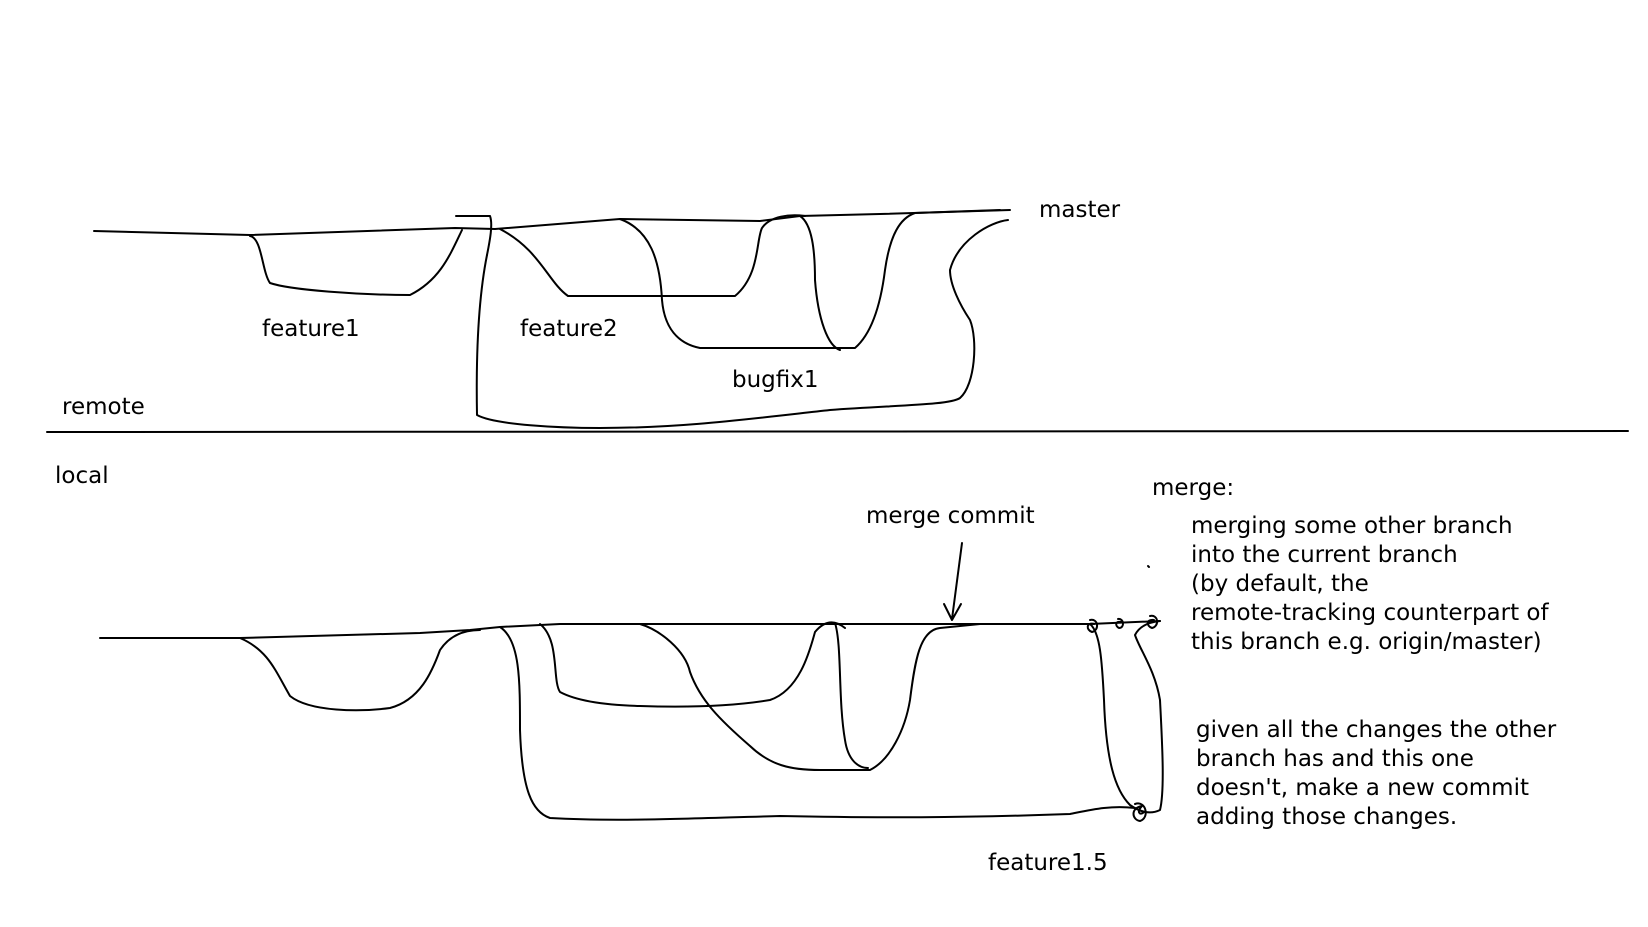  What do you see at coordinates (1148, 566) in the screenshot?
I see `stray-dot` at bounding box center [1148, 566].